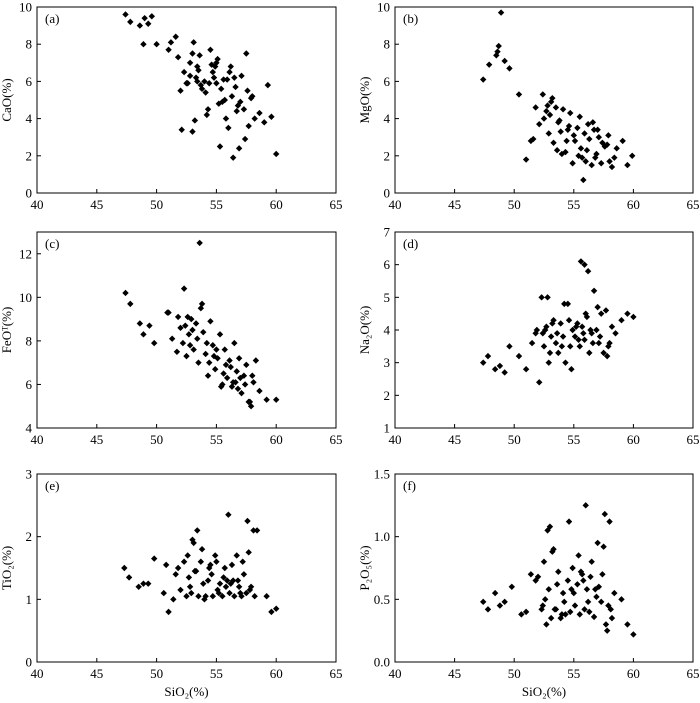 The width and height of the screenshot is (700, 703). Describe the element at coordinates (387, 232) in the screenshot. I see `y-tick-label: 7` at that location.